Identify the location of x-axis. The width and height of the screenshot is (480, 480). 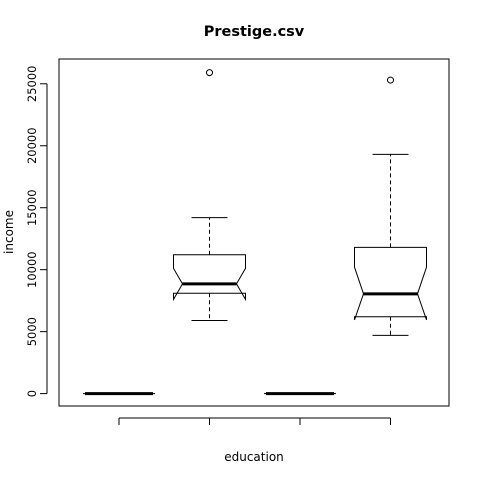
(254, 421).